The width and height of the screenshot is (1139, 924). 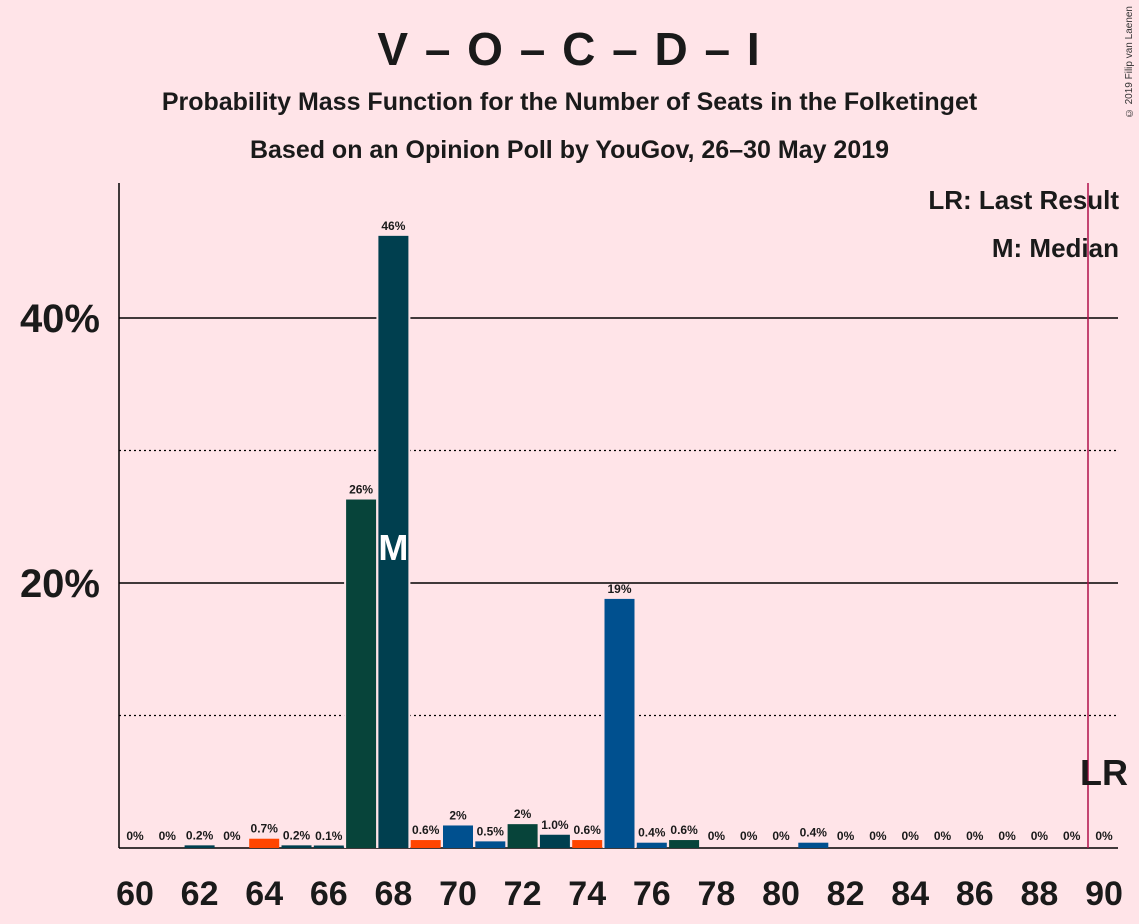 What do you see at coordinates (264, 894) in the screenshot?
I see `x-tick-label: 64` at bounding box center [264, 894].